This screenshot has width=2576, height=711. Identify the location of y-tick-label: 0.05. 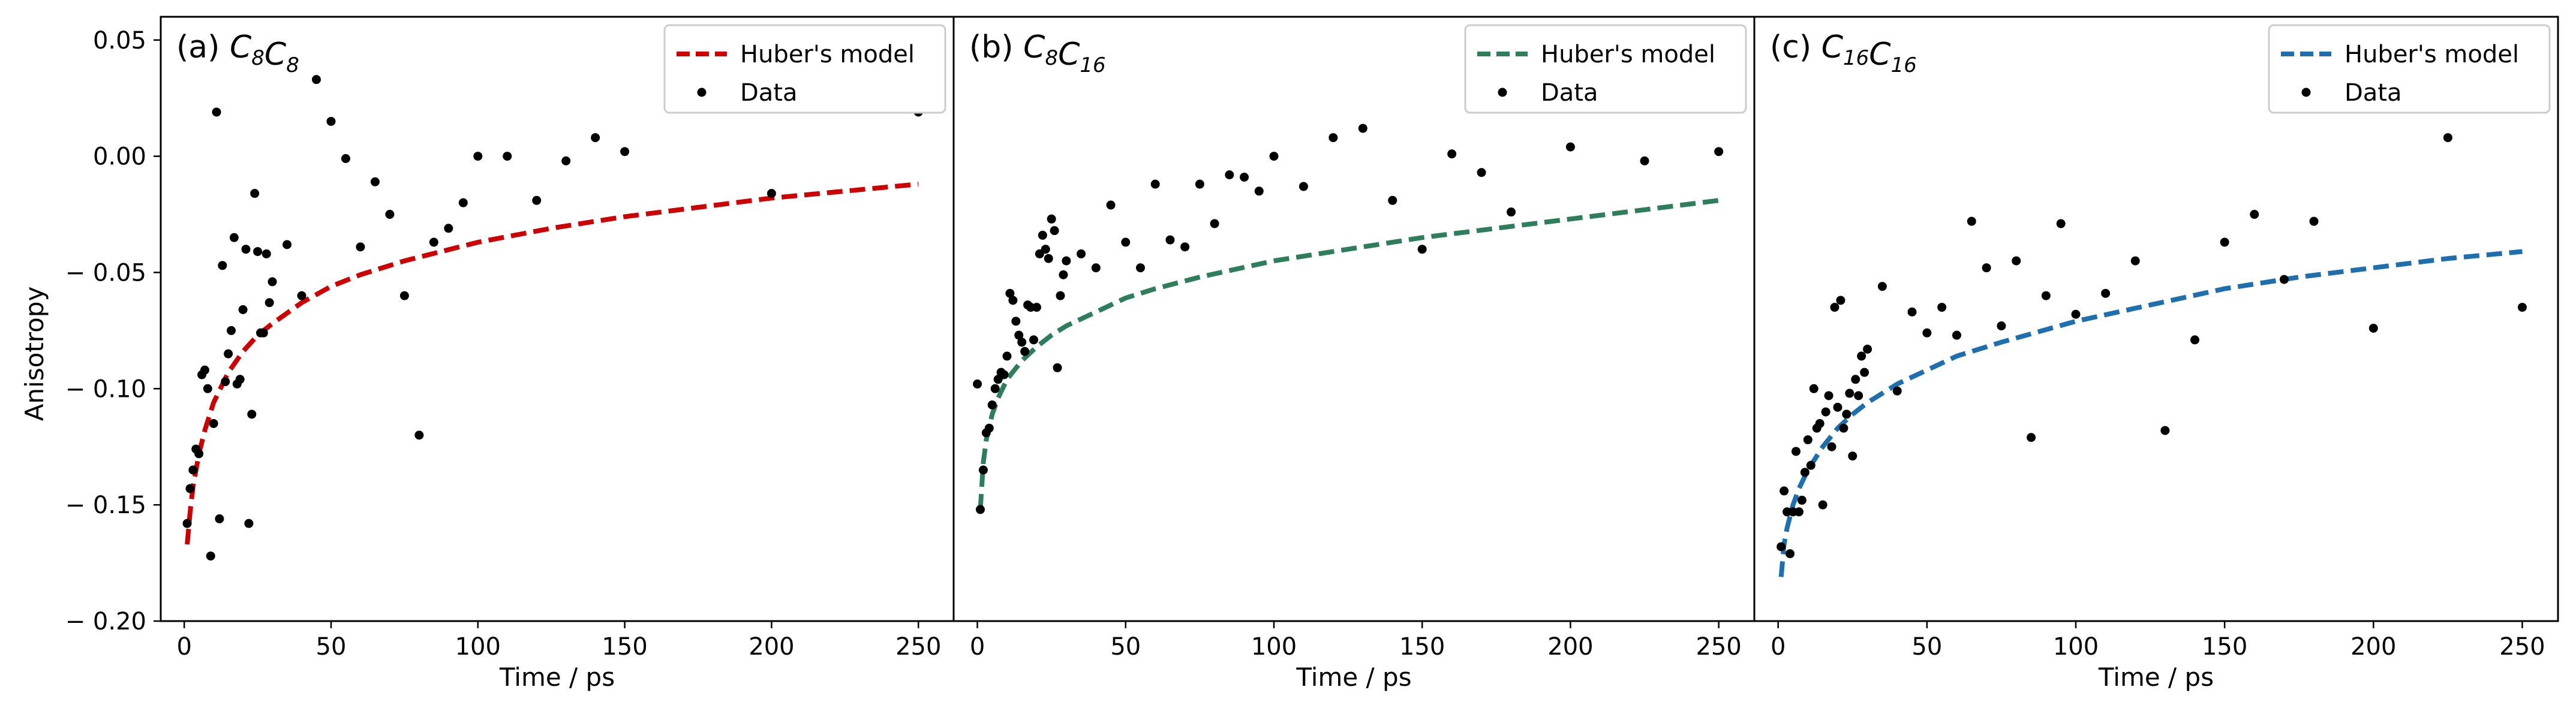
(120, 41).